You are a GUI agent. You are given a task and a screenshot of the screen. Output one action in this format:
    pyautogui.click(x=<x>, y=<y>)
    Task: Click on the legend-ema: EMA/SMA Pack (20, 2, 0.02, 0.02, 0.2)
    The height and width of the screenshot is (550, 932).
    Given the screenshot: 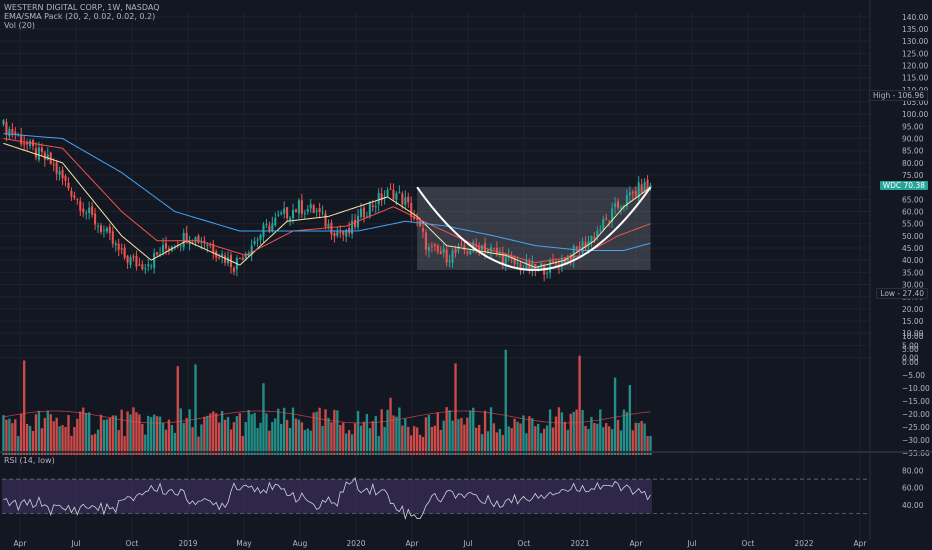 What is the action you would take?
    pyautogui.click(x=80, y=16)
    